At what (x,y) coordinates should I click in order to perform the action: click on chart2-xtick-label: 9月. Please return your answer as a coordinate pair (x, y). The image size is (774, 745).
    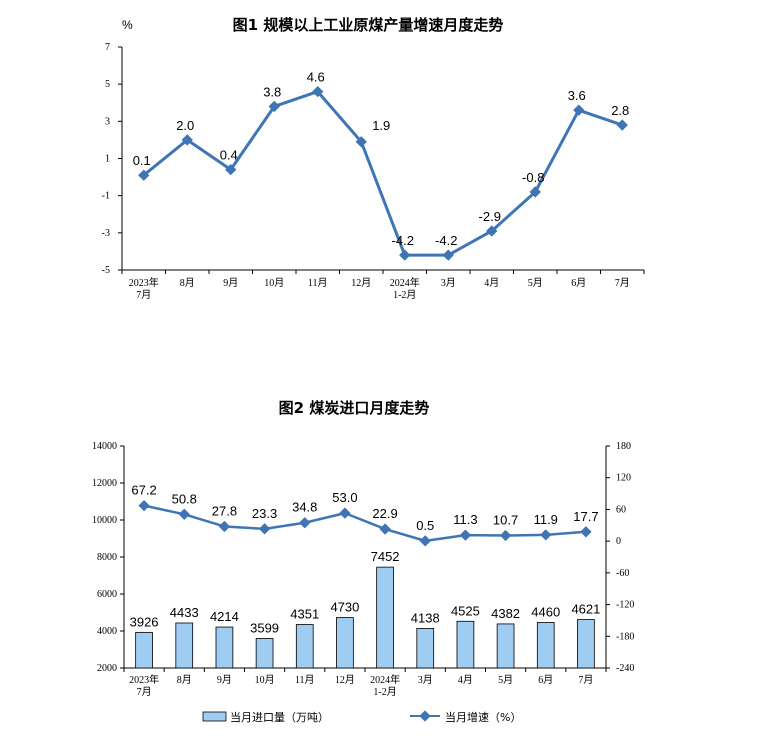
    Looking at the image, I should click on (224, 680).